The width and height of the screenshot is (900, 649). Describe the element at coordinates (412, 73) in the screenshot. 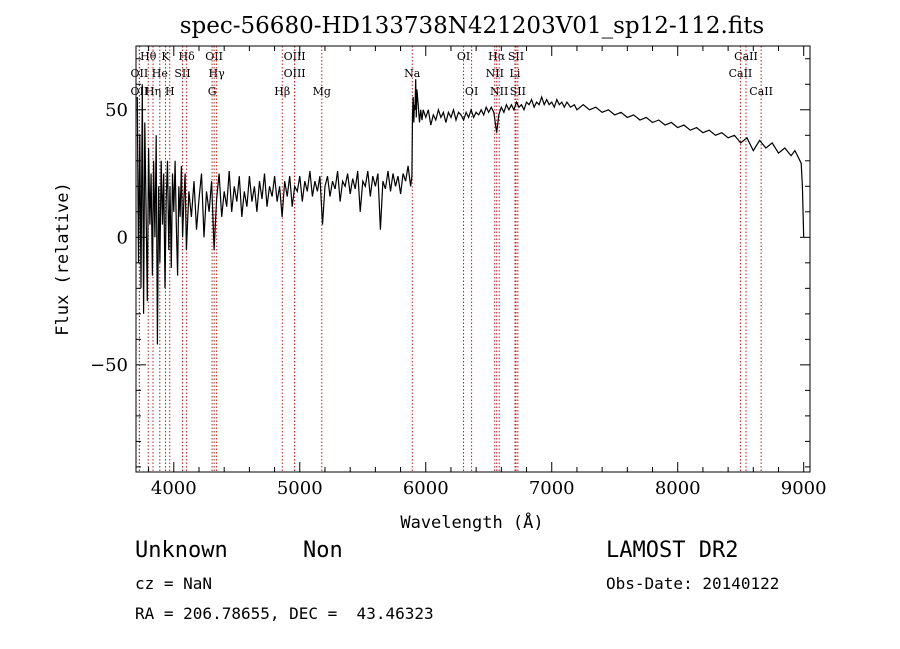

I see `spectral-line-label: Na` at that location.